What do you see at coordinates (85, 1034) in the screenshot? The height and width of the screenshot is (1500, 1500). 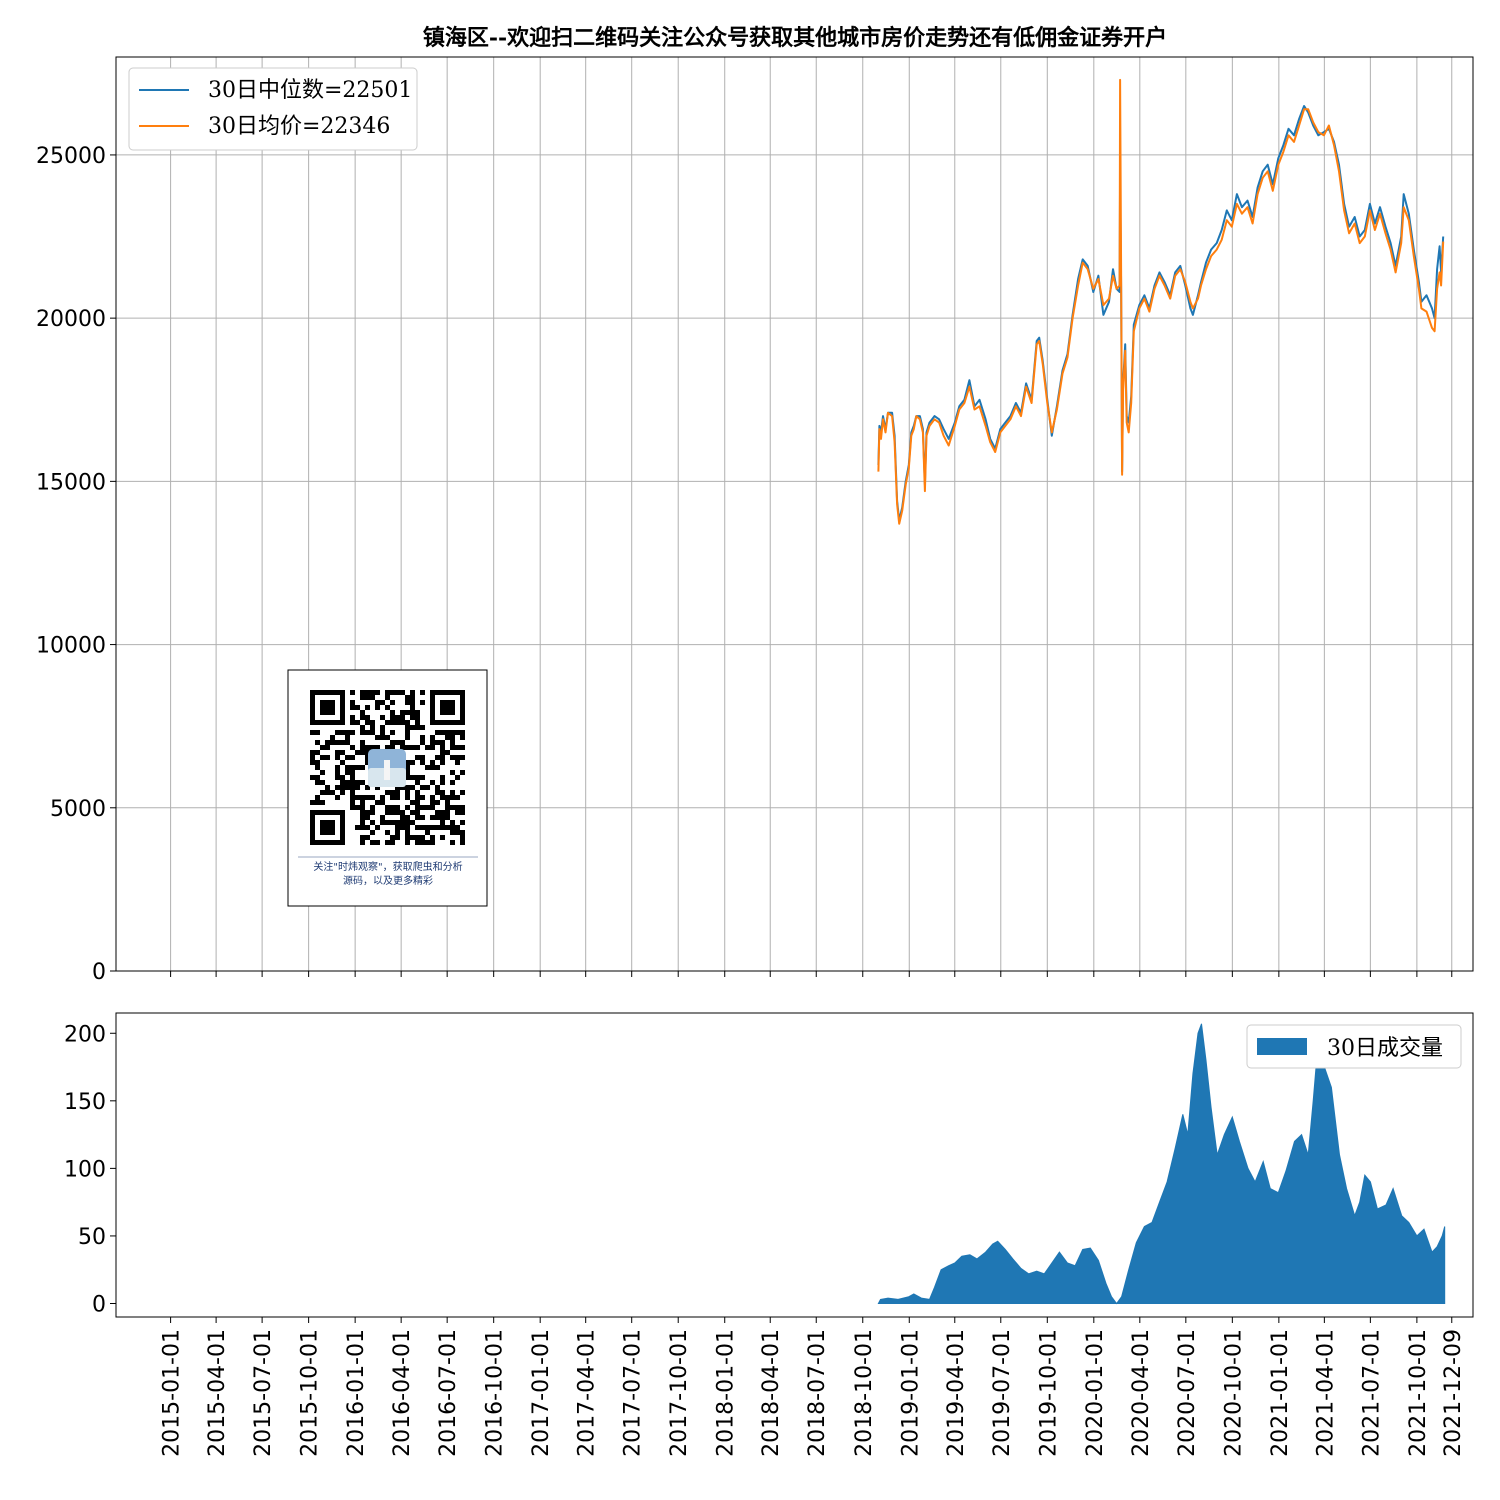 I see `volume-y-tick-label: 200` at bounding box center [85, 1034].